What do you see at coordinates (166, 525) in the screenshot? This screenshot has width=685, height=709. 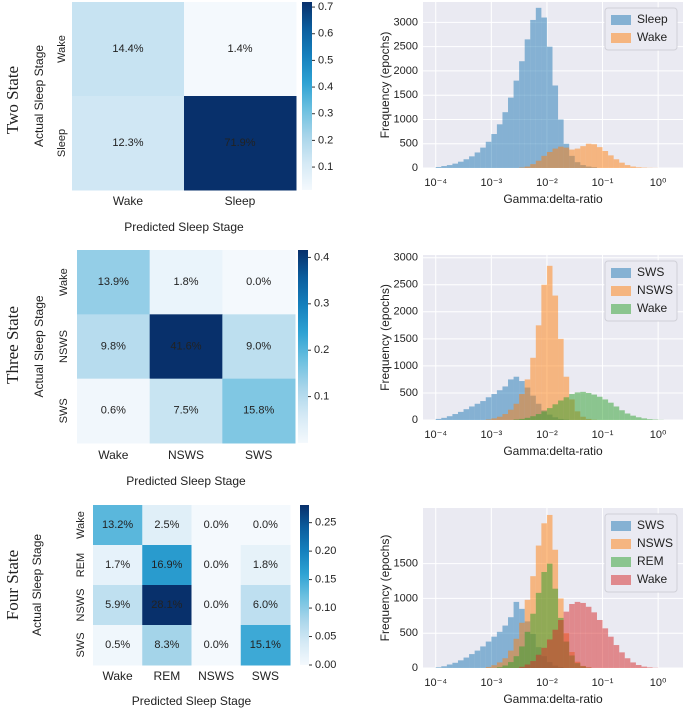 I see `cell-label: 2.5%` at bounding box center [166, 525].